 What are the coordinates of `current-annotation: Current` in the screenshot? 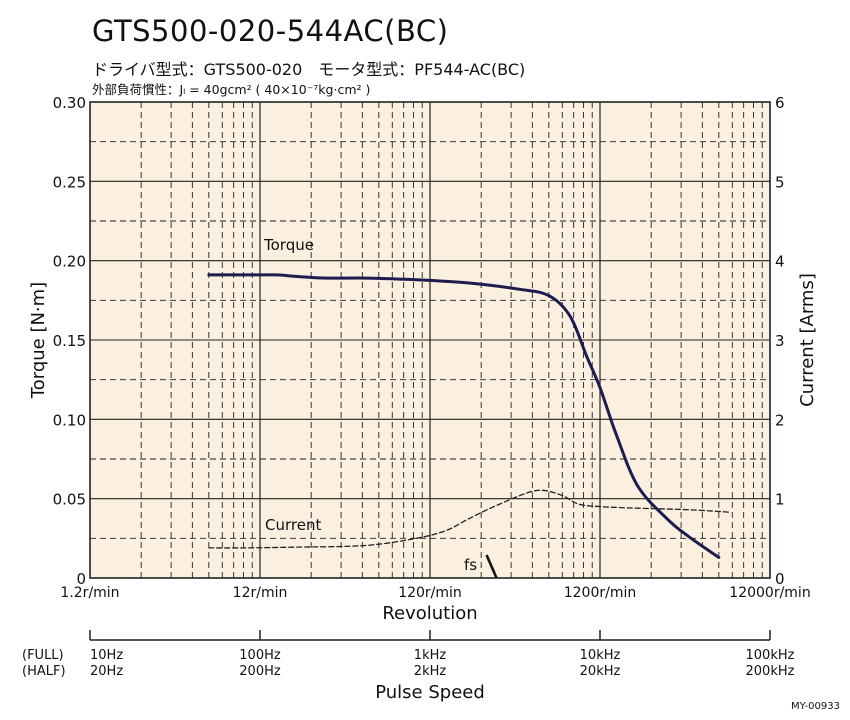 It's located at (293, 525).